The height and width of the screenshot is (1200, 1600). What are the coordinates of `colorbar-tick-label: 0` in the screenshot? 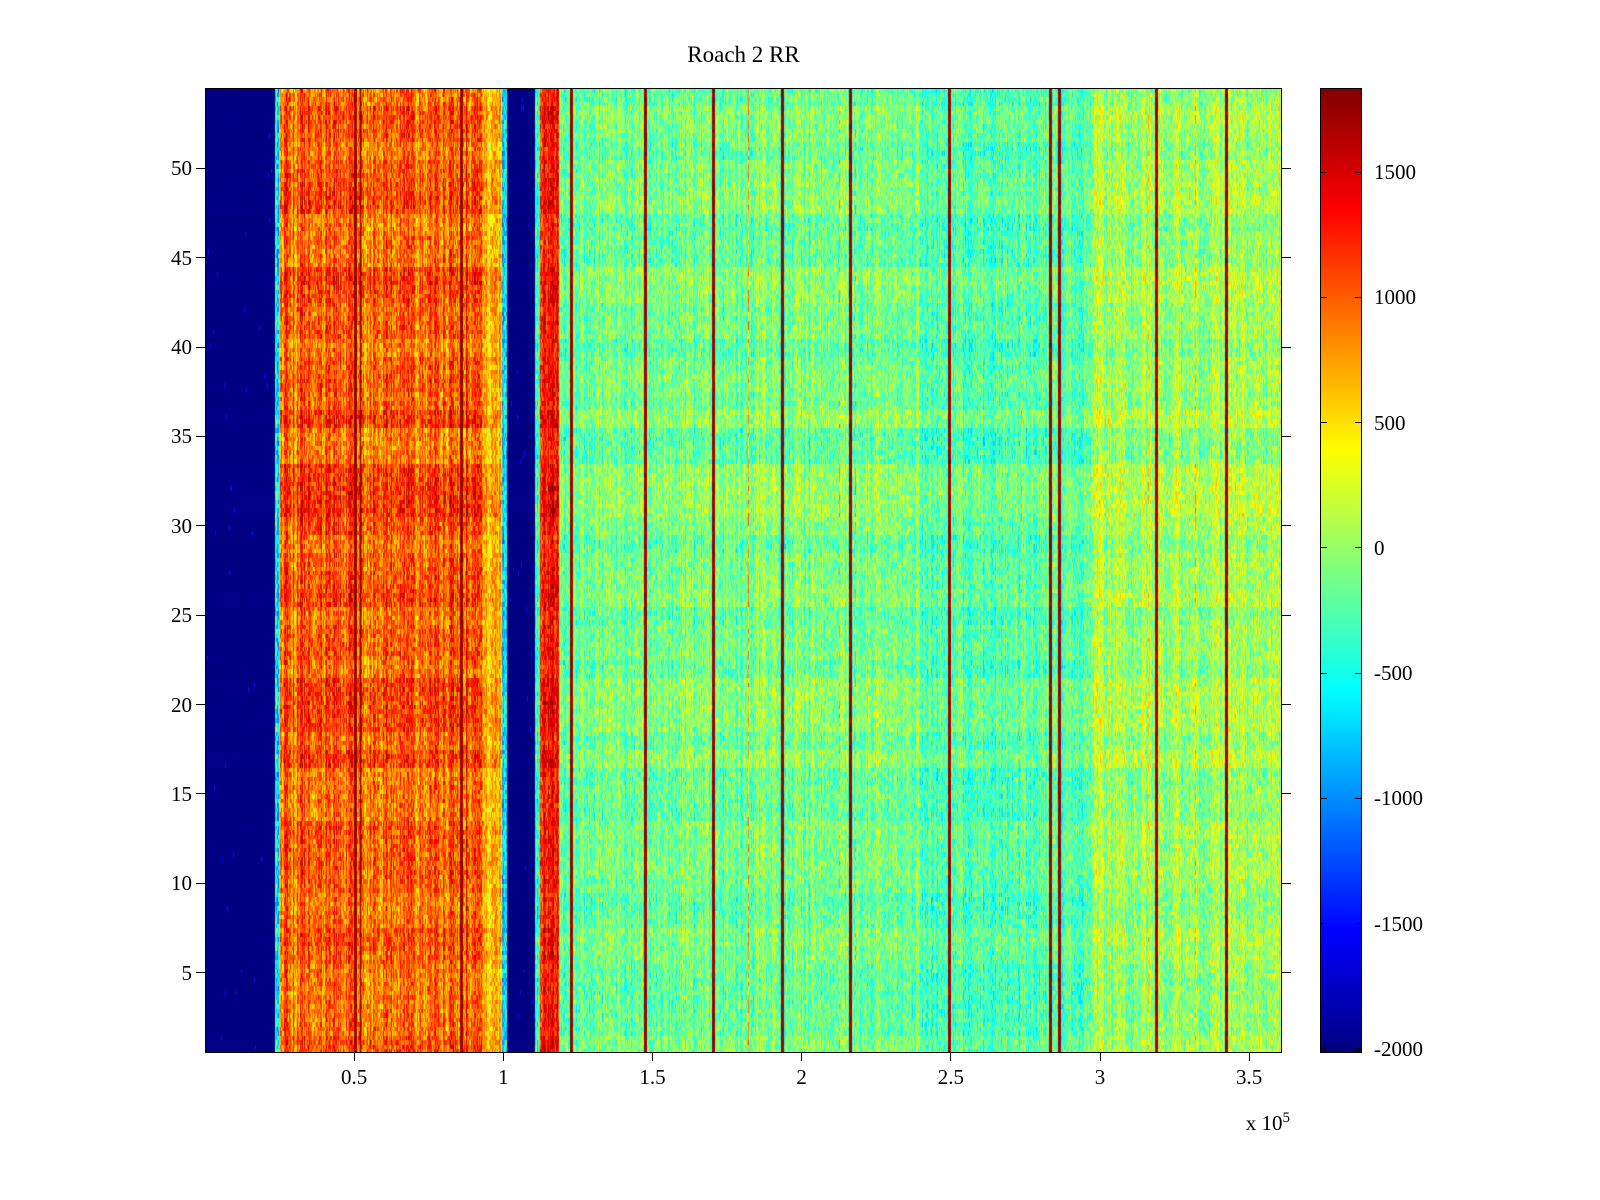 It's located at (1379, 547).